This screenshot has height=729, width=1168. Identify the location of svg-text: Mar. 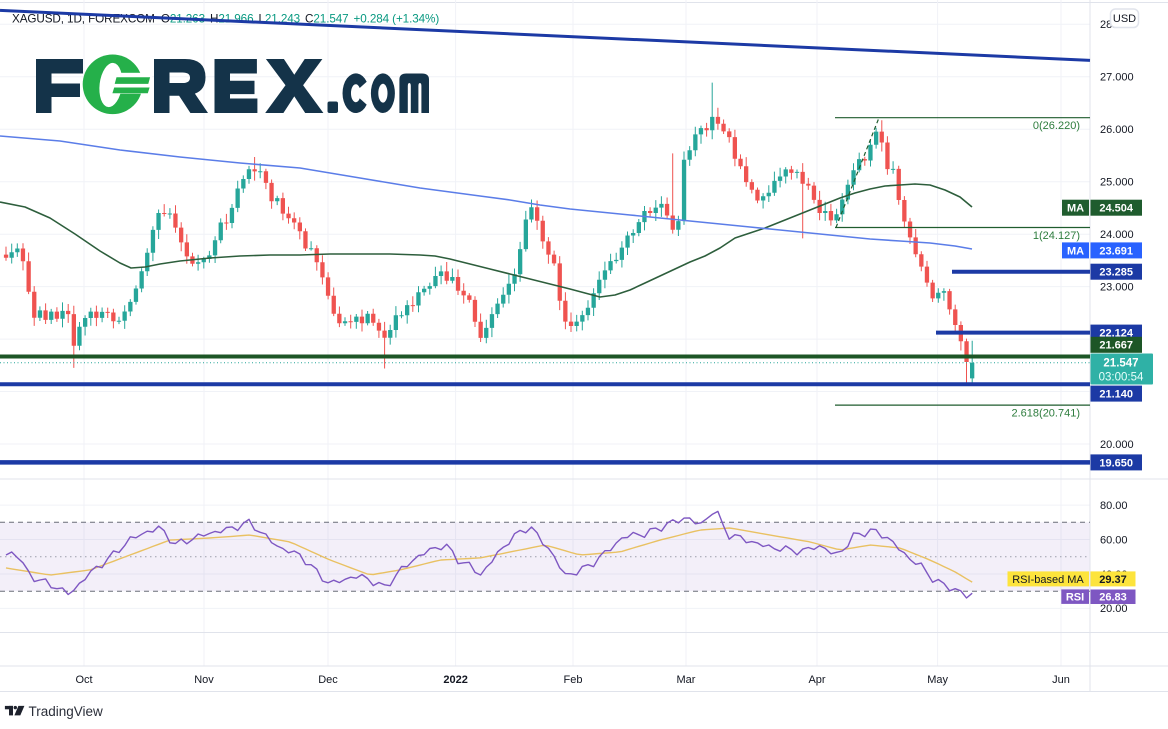
(686, 680).